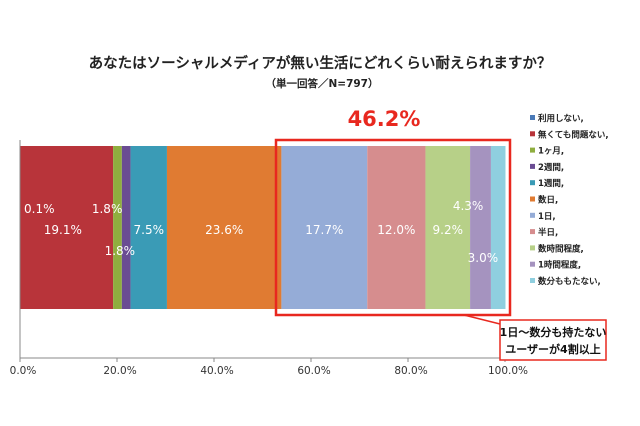 The image size is (640, 426). I want to click on data-label-2: 1.8%, so click(107, 209).